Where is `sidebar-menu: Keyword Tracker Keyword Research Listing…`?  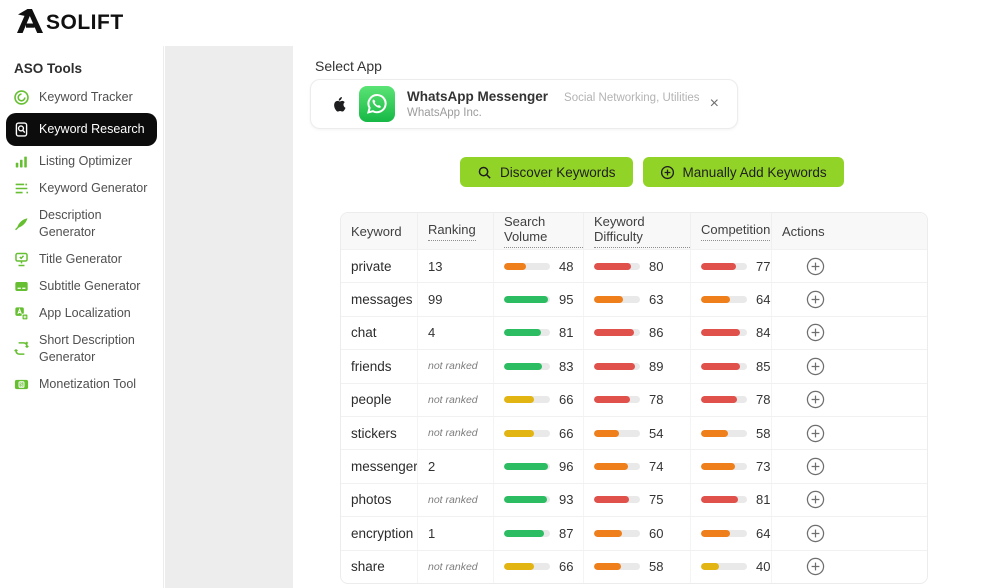 sidebar-menu: Keyword Tracker Keyword Research Listing… is located at coordinates (81, 241).